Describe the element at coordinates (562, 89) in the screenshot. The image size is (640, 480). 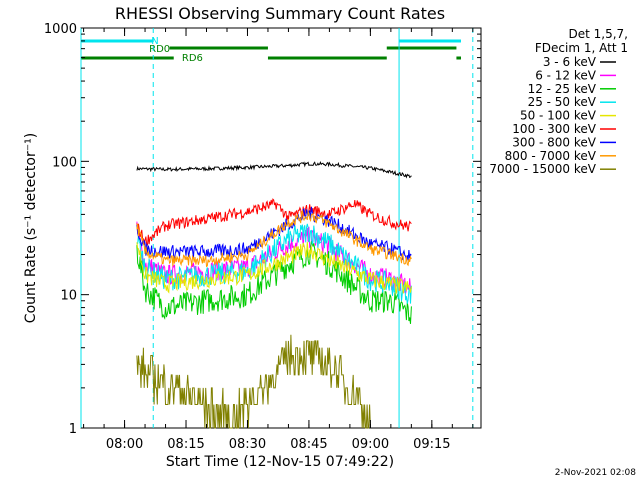
I see `legend-label: 12 - 25 keV` at that location.